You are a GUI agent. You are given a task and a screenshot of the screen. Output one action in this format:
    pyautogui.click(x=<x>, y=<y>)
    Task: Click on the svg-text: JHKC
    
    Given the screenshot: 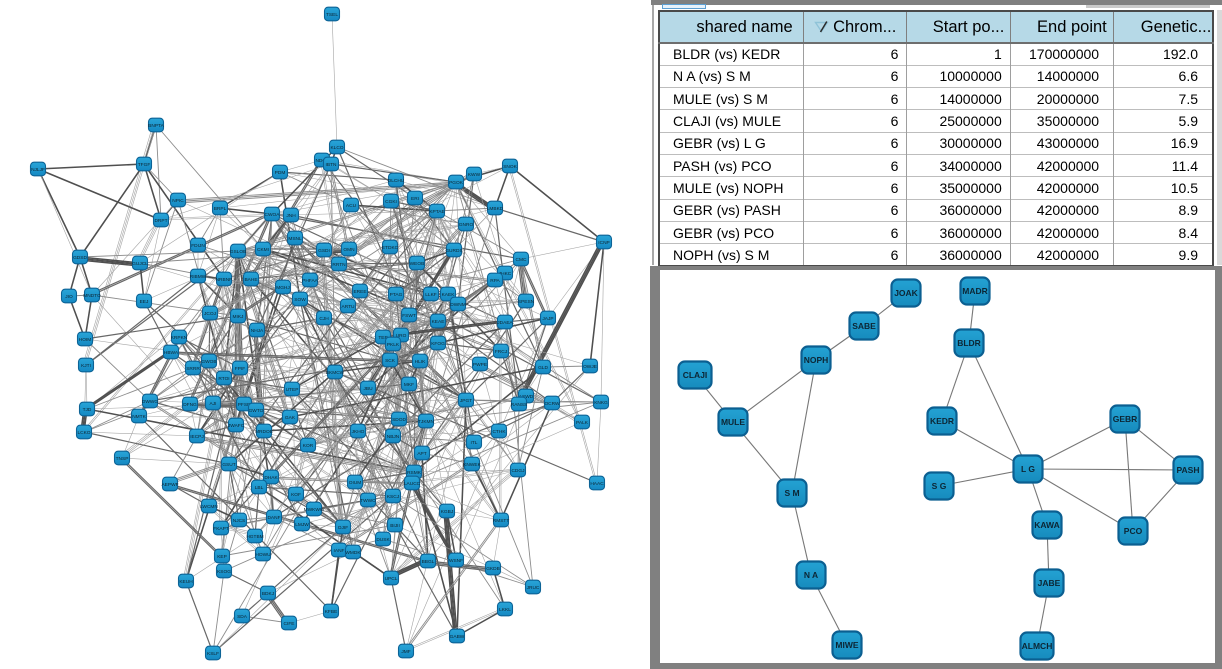 What is the action you would take?
    pyautogui.click(x=505, y=274)
    